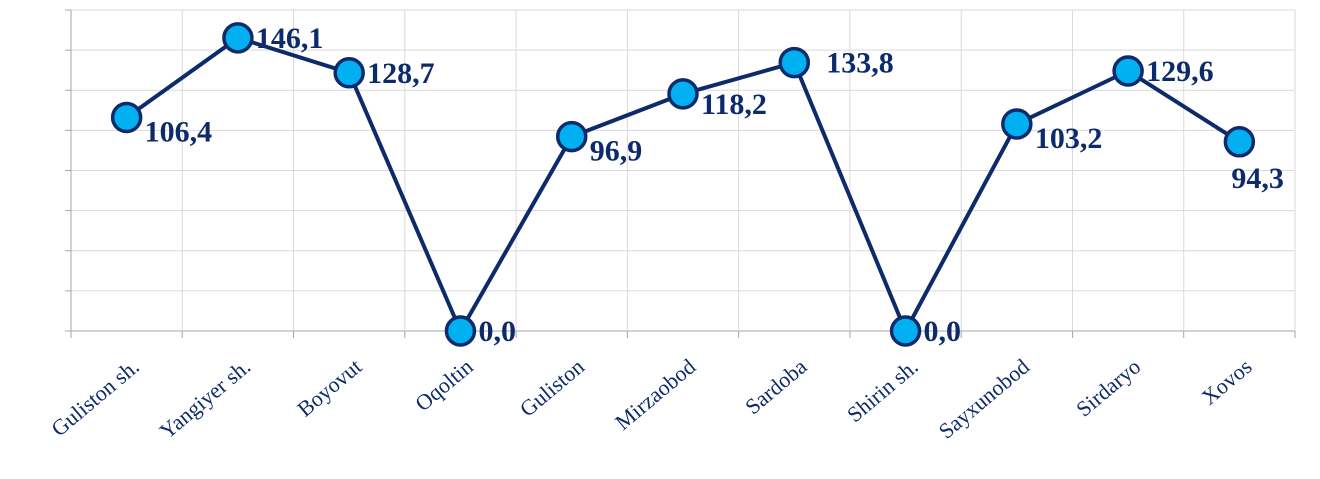 The height and width of the screenshot is (479, 1320). What do you see at coordinates (734, 104) in the screenshot?
I see `data-label: 118,2` at bounding box center [734, 104].